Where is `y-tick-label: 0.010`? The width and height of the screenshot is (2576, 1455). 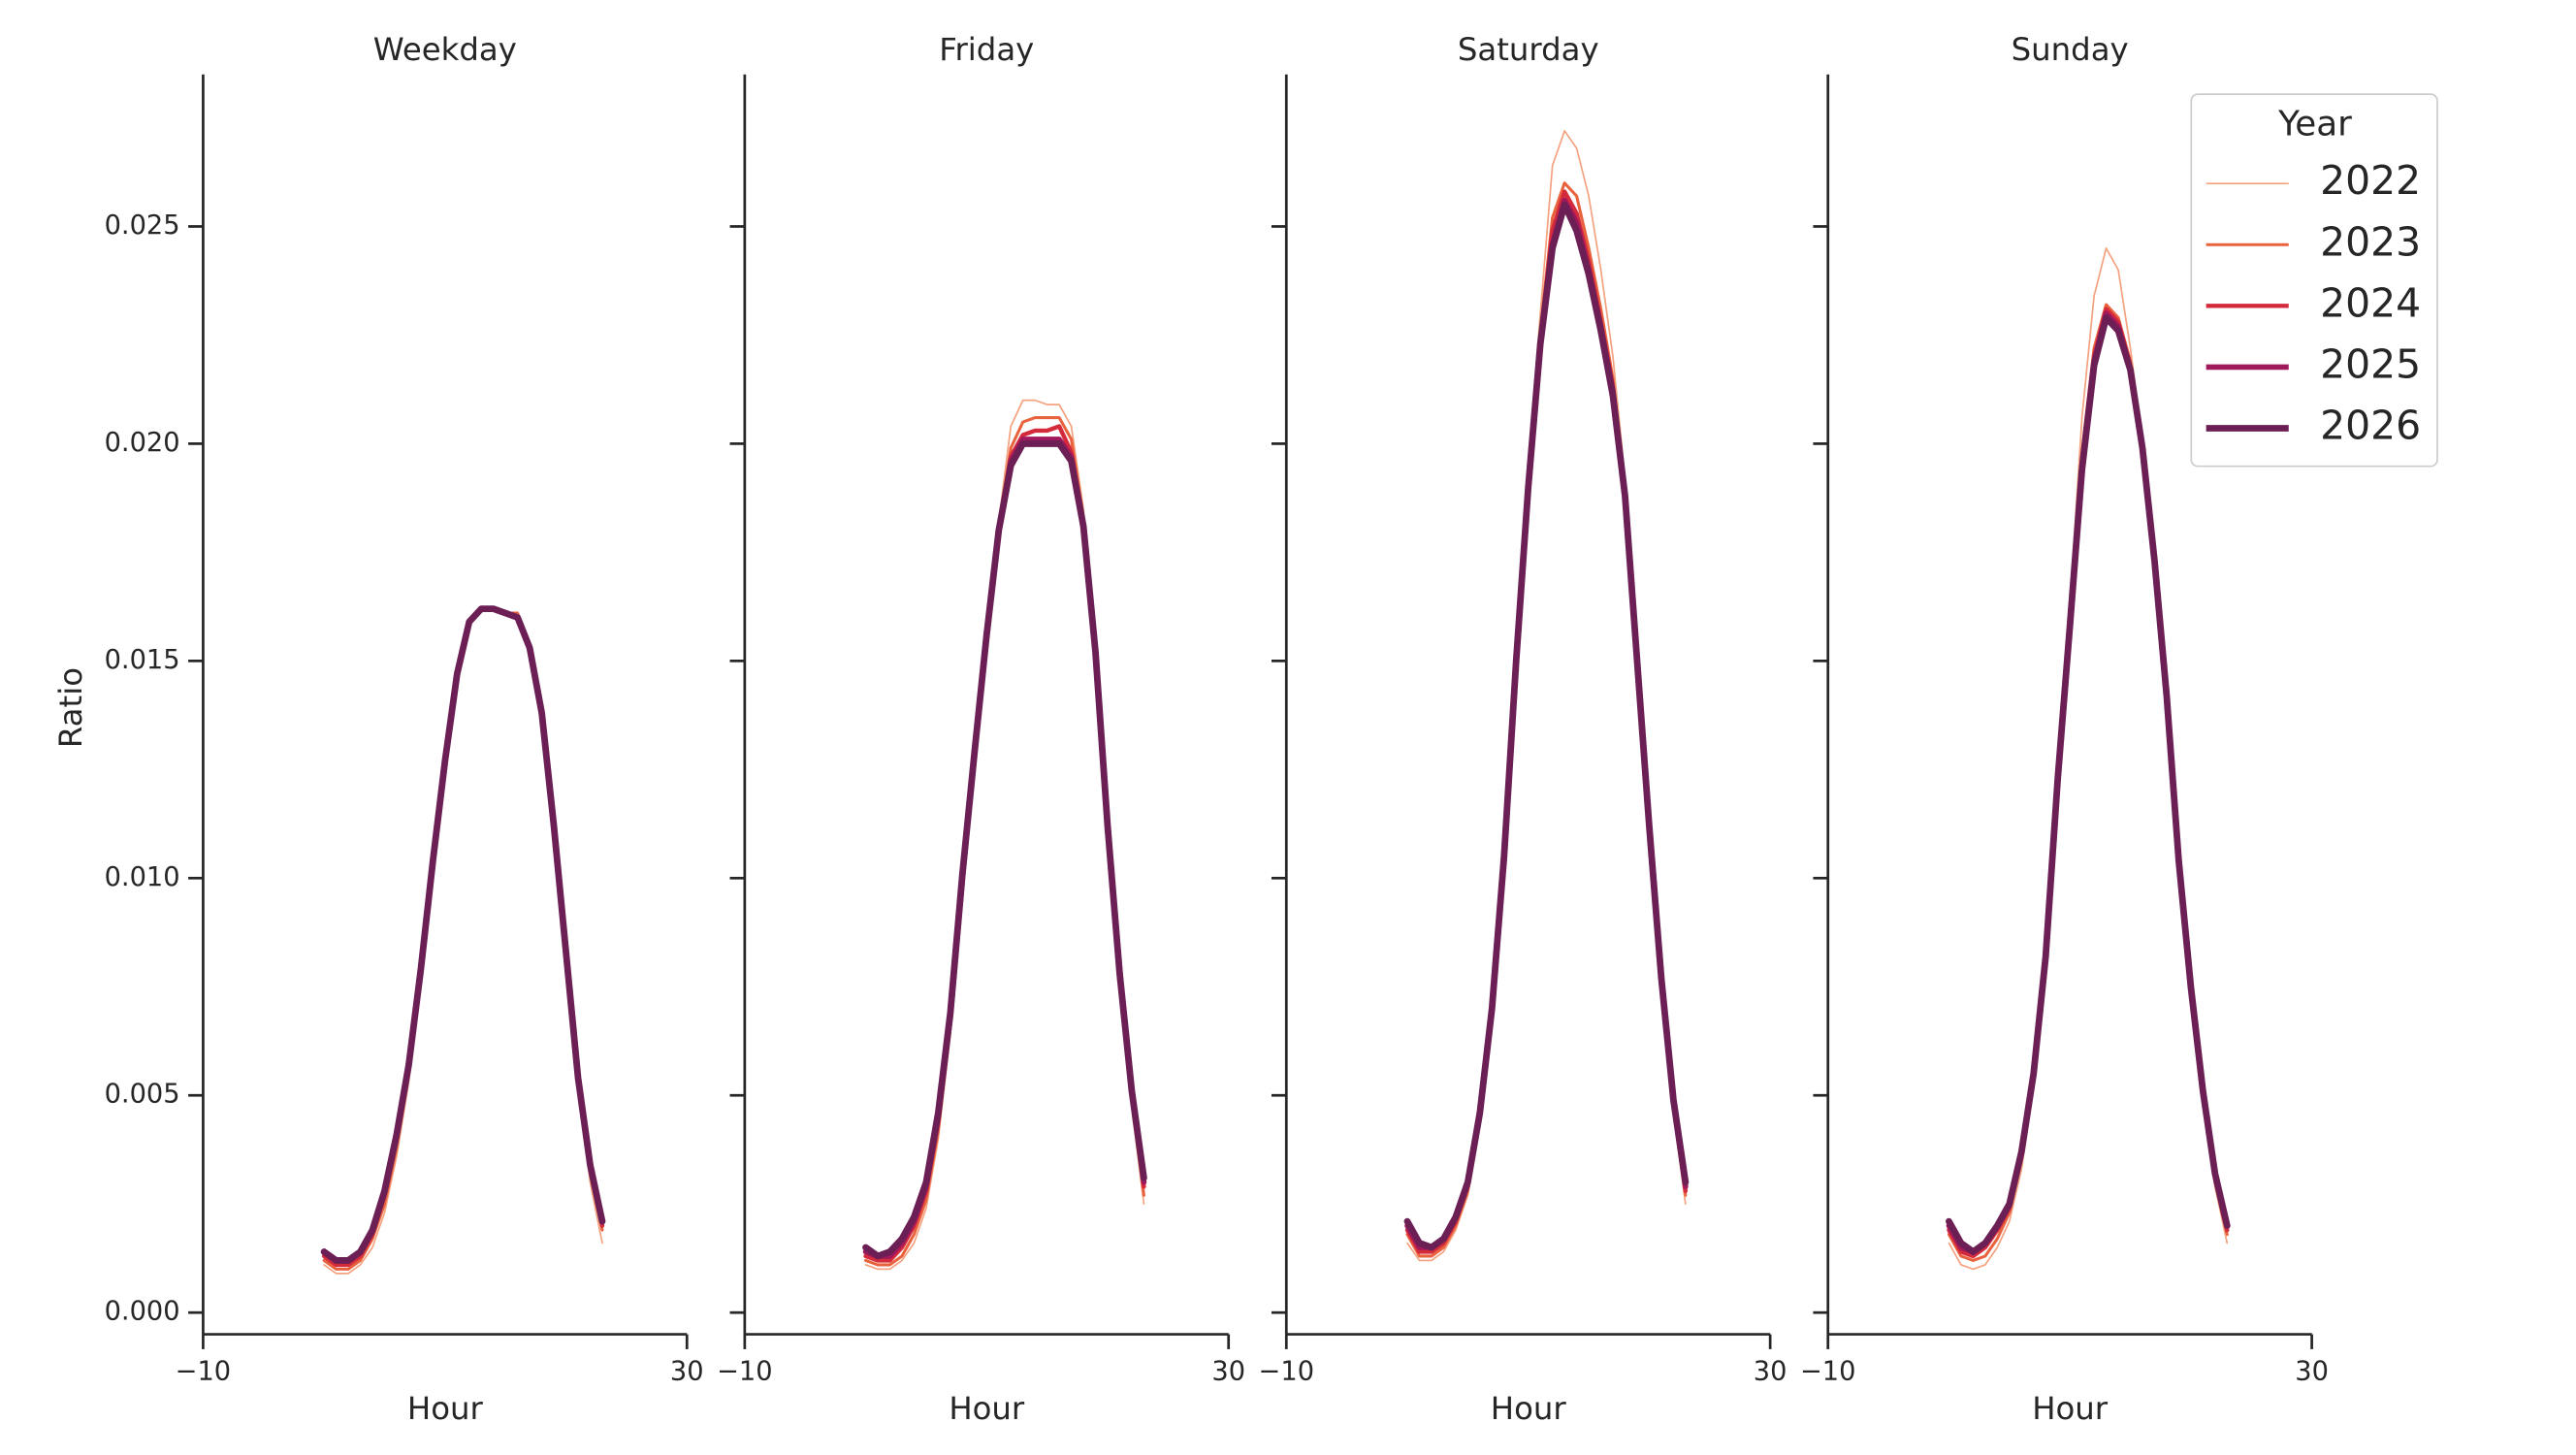
y-tick-label: 0.010 is located at coordinates (142, 877).